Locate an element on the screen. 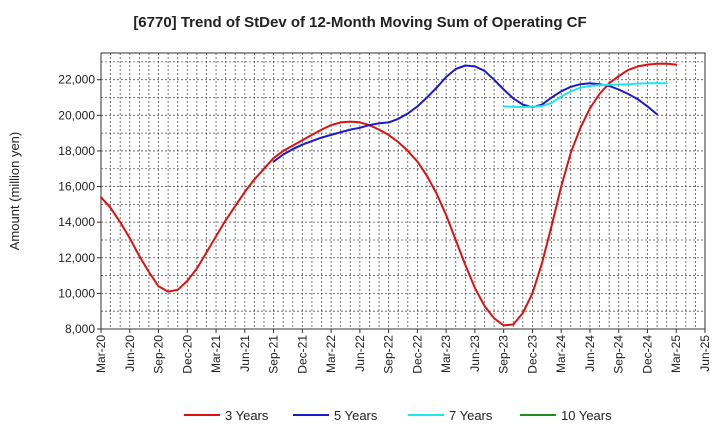  x-tick-label: Sep-21 is located at coordinates (274, 354).